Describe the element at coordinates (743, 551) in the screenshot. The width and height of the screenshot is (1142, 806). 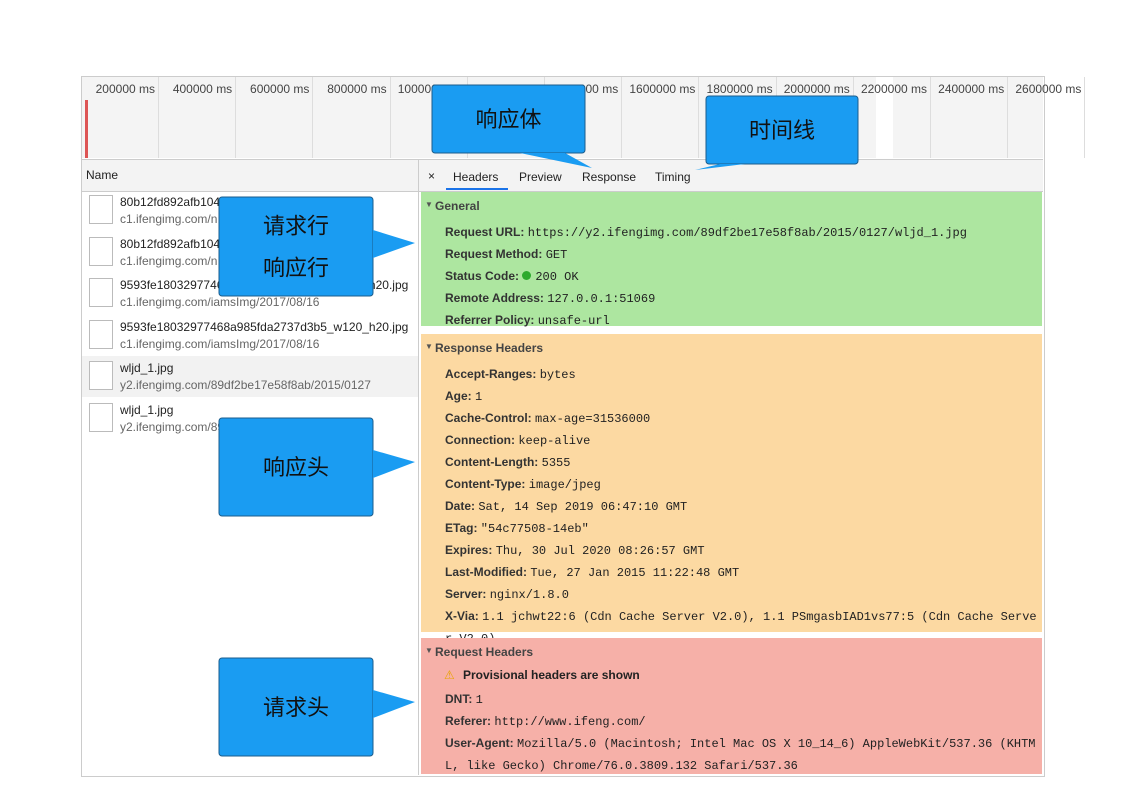
I see `header-row: Expires: Thu, 30 Jul 2020 08:26:57 GMT` at that location.